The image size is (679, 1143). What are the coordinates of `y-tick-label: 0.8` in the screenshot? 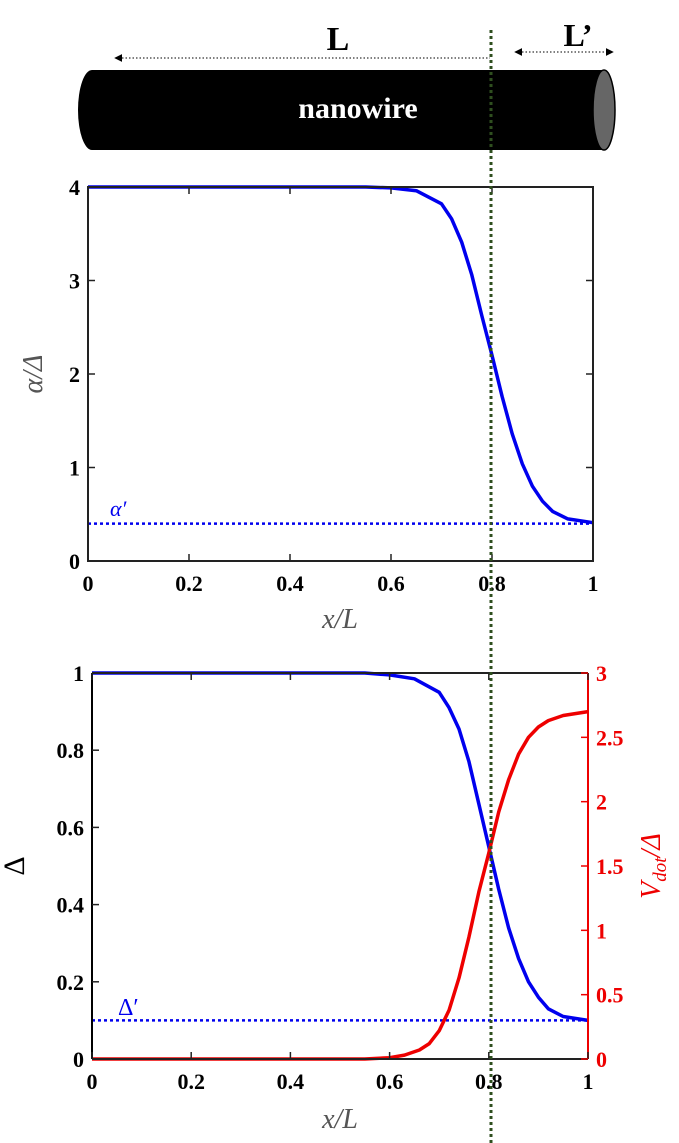 It's located at (71, 750).